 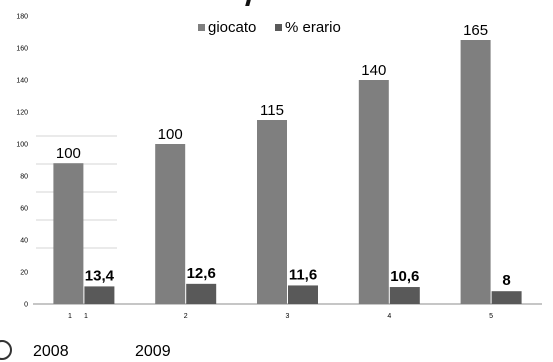 What do you see at coordinates (506, 280) in the screenshot?
I see `value-label: 8` at bounding box center [506, 280].